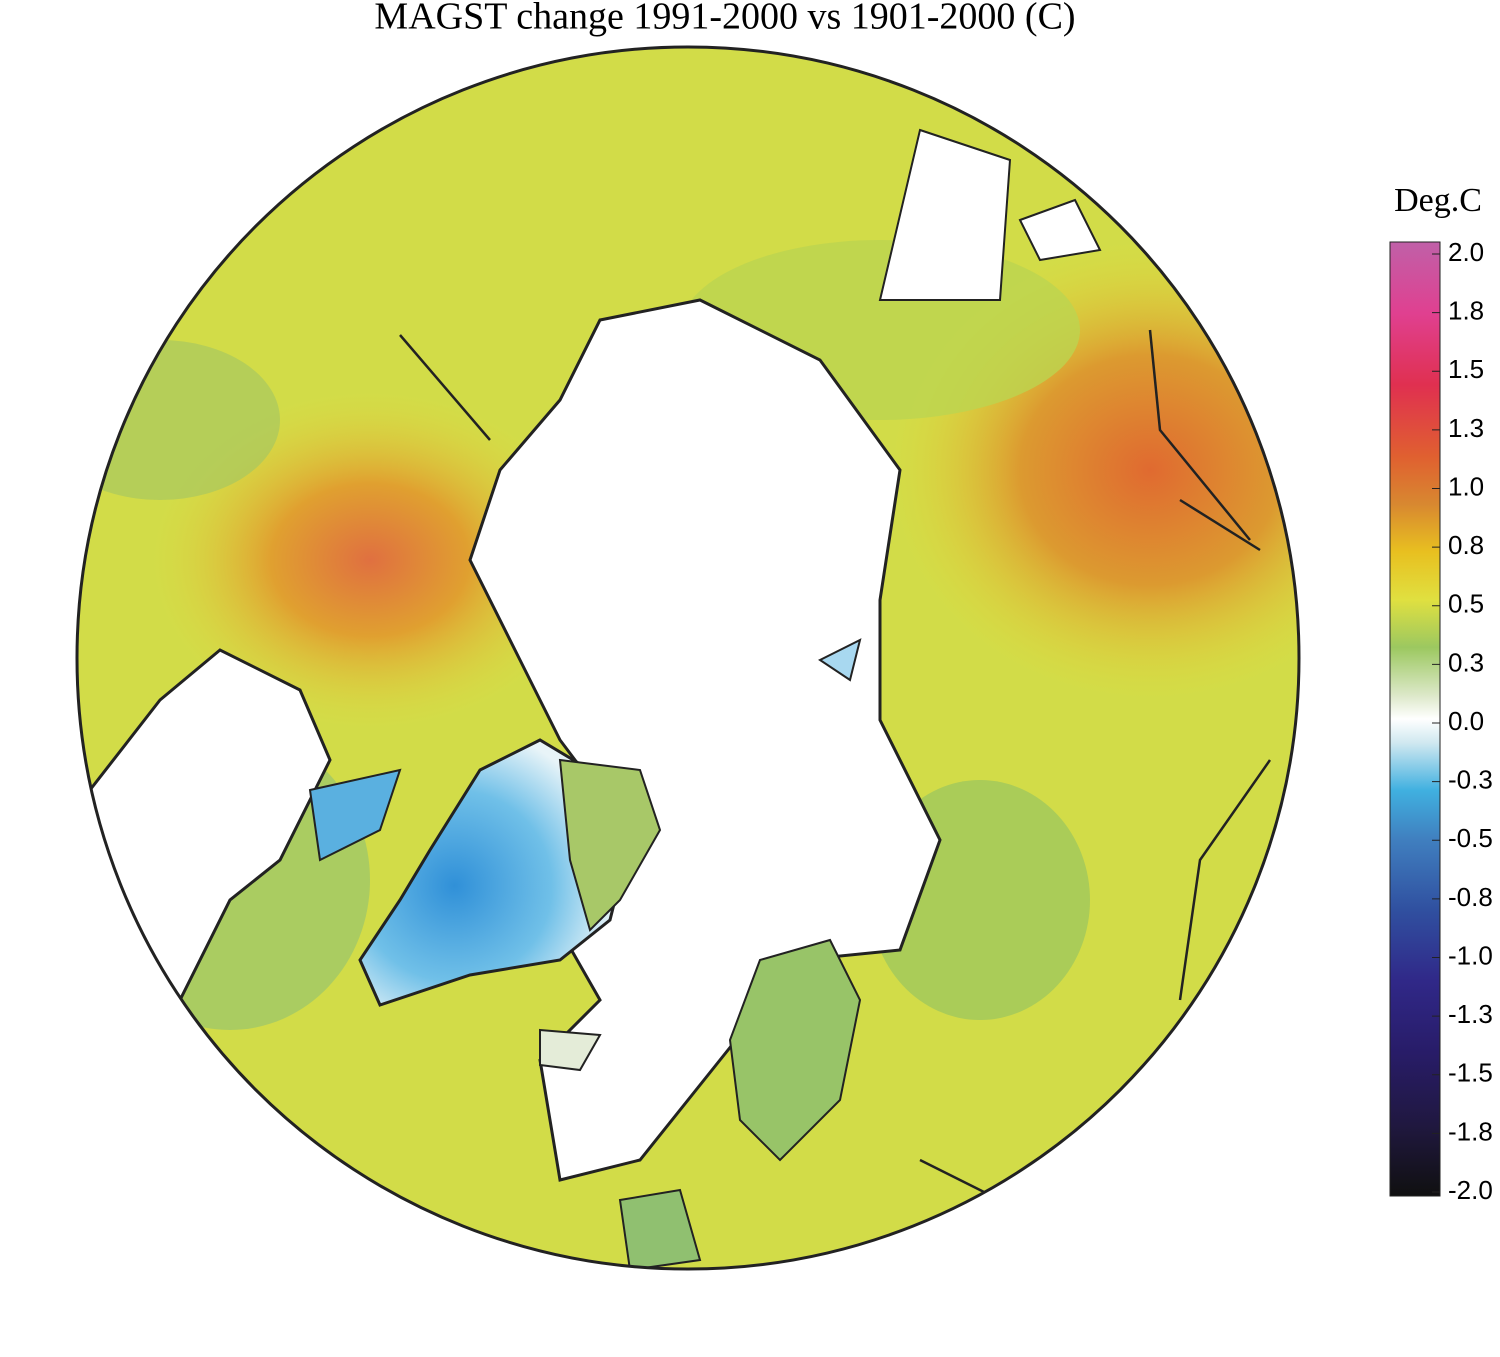  Describe the element at coordinates (1470, 1131) in the screenshot. I see `colorbar-tick-label: -1.8` at that location.